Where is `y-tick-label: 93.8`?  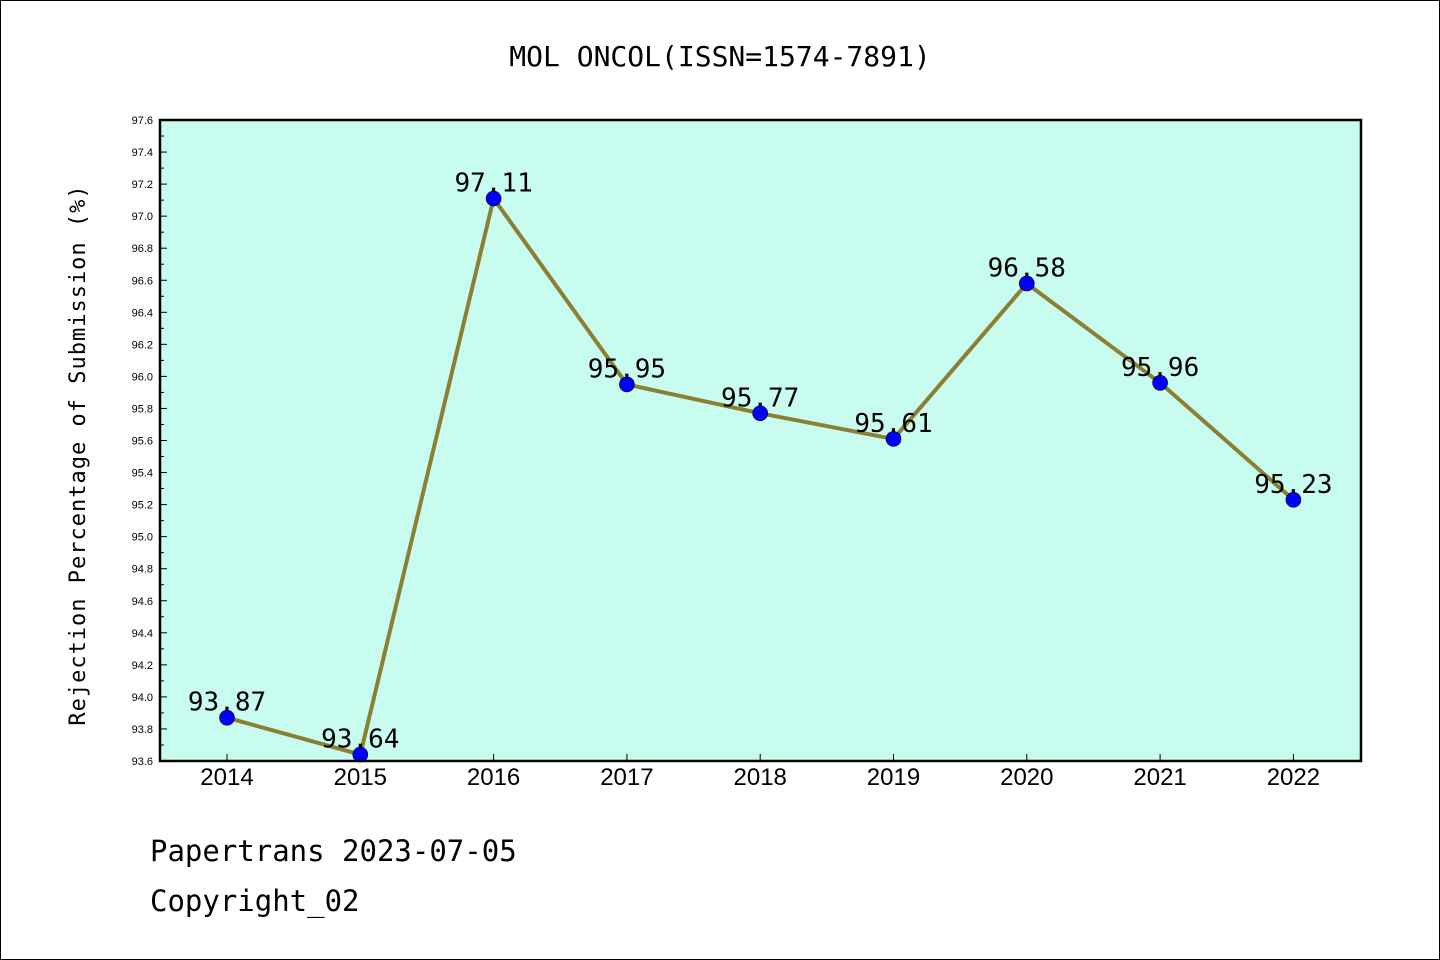 y-tick-label: 93.8 is located at coordinates (142, 730).